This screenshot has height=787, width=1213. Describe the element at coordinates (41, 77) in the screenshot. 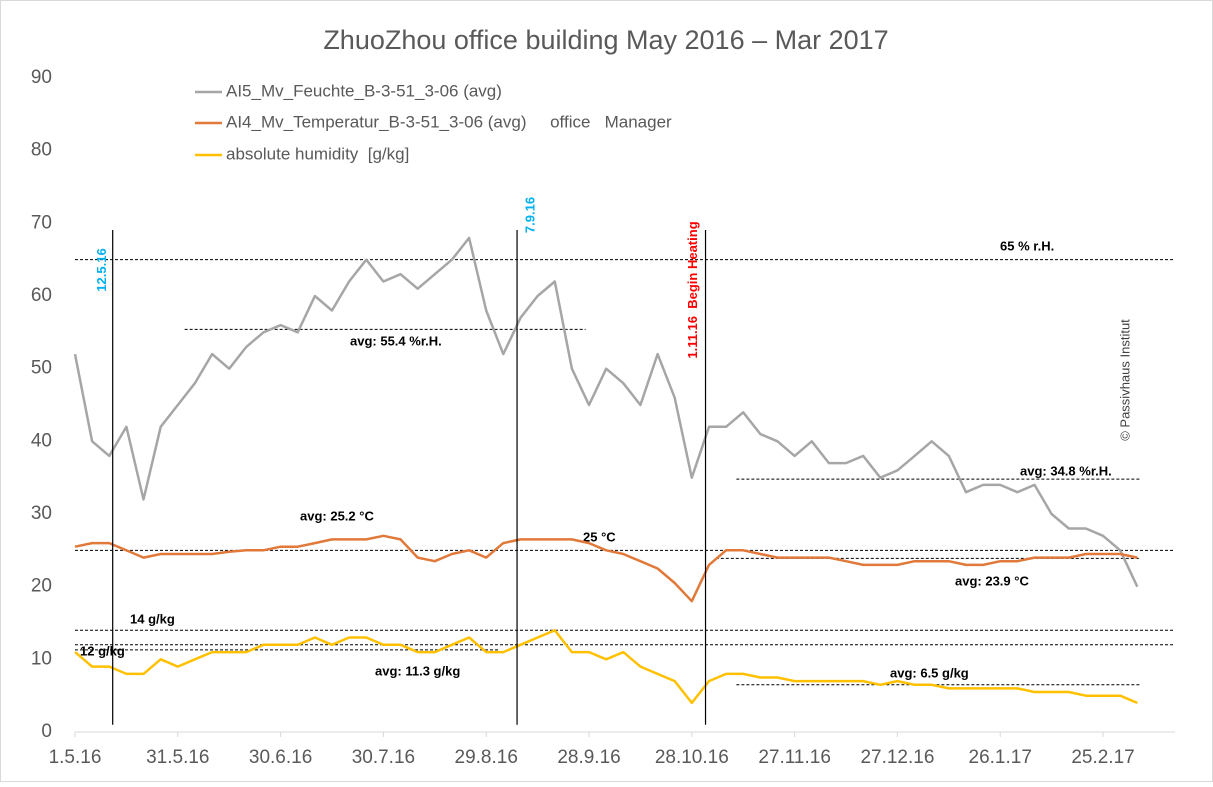

I see `y-tick-label: 90` at that location.